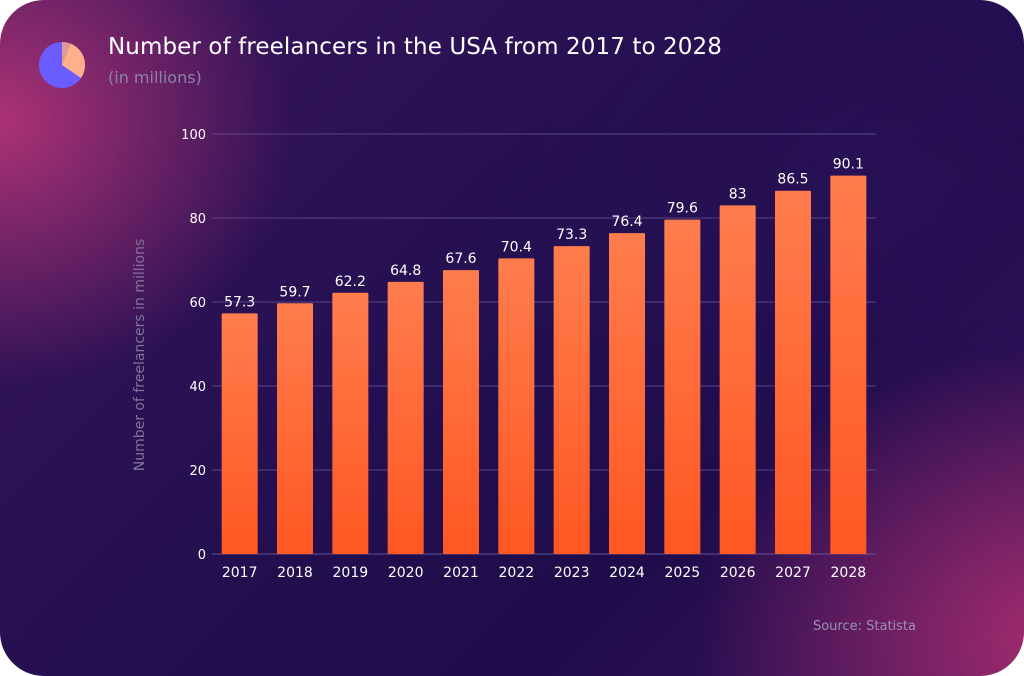 The image size is (1024, 676). Describe the element at coordinates (516, 406) in the screenshot. I see `bar-2022` at that location.